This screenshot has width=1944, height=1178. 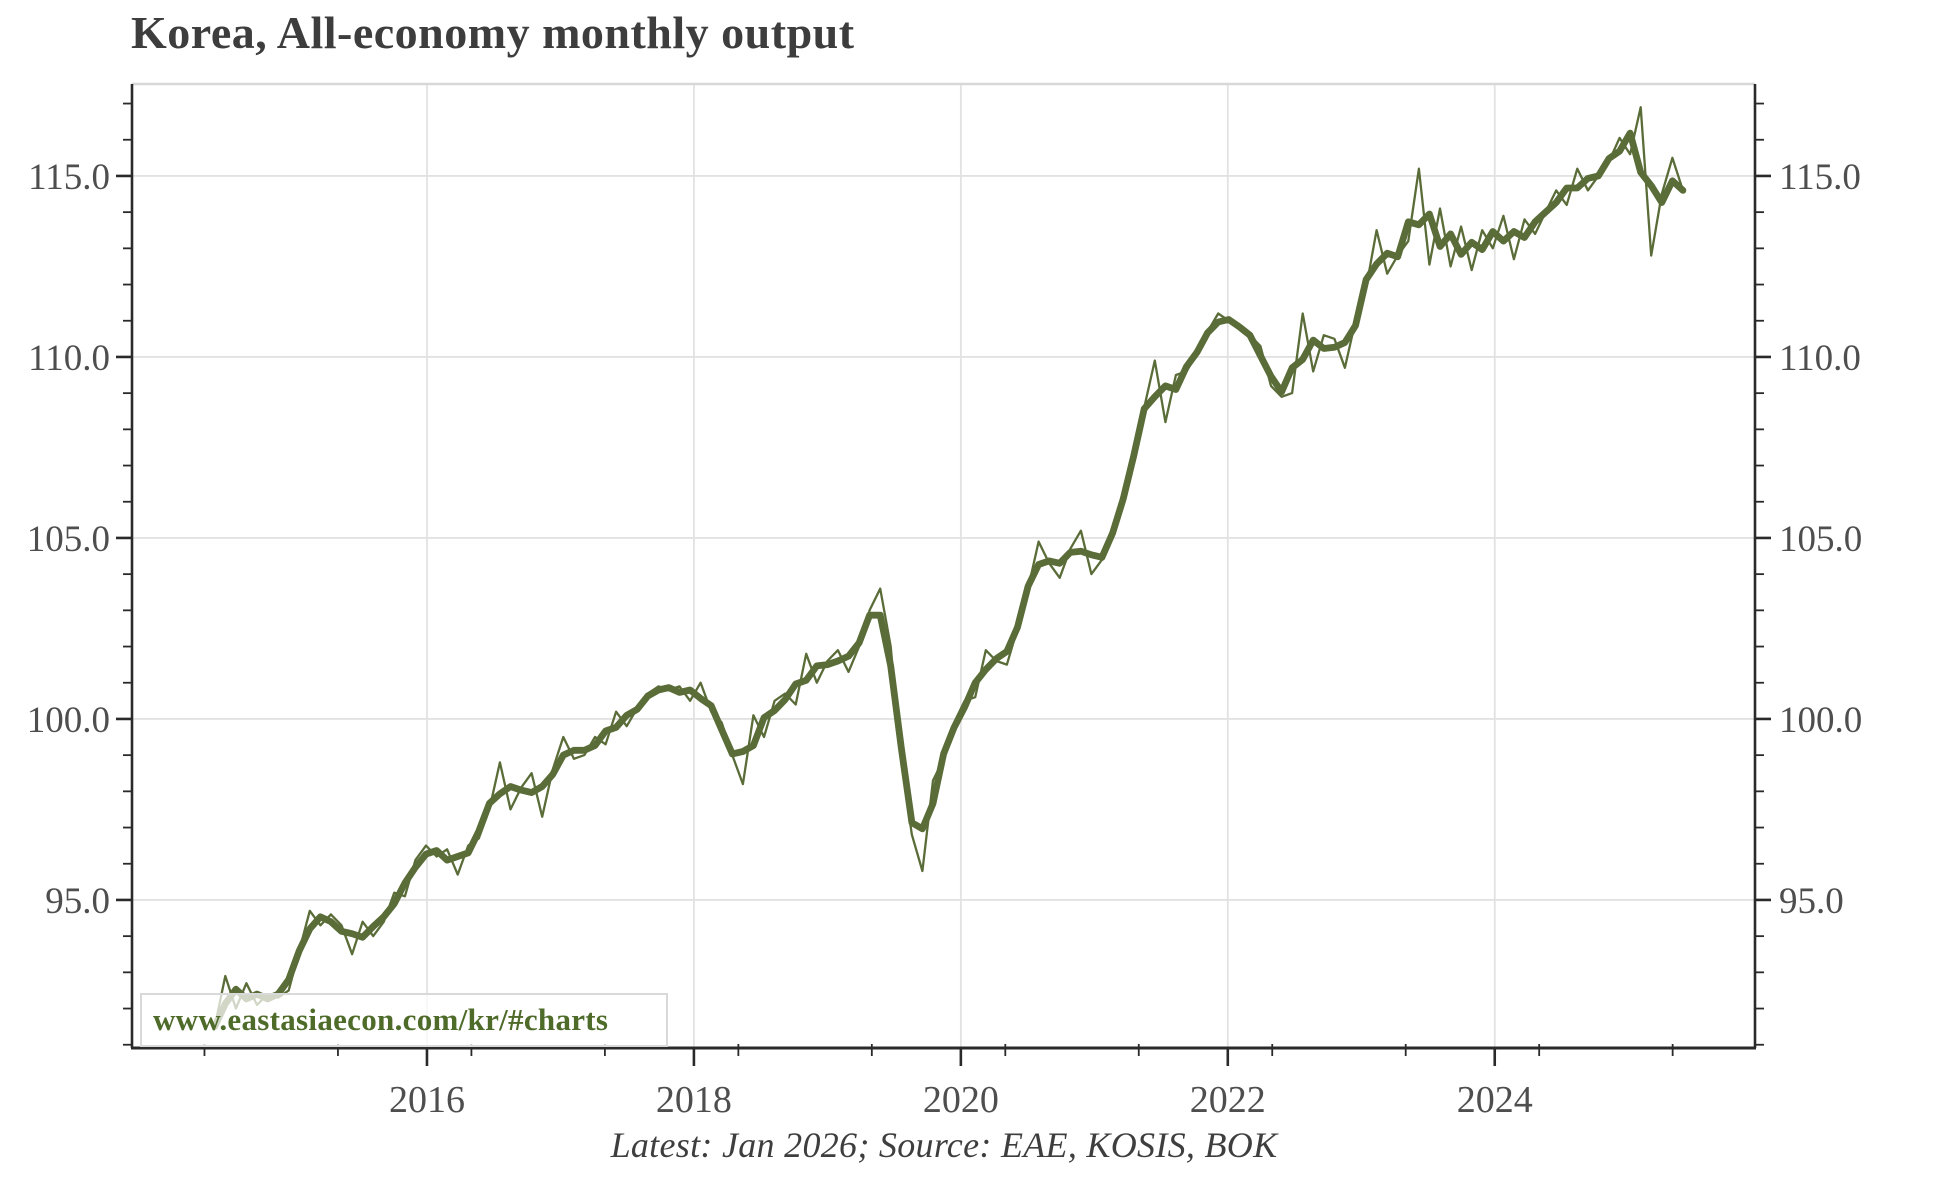 I want to click on y-tick-label-left: 105.0, so click(x=68, y=539).